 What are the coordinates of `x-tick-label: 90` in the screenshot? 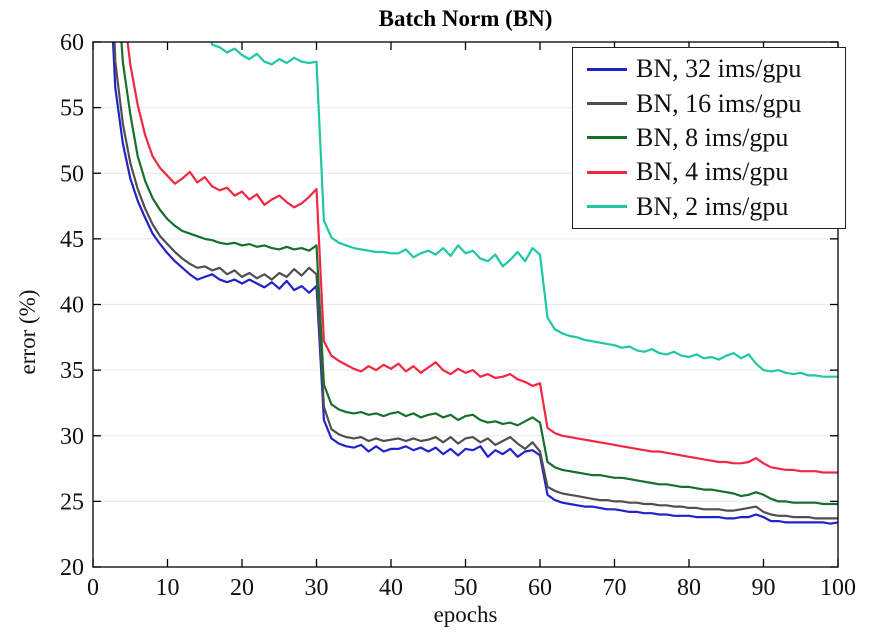 It's located at (764, 588).